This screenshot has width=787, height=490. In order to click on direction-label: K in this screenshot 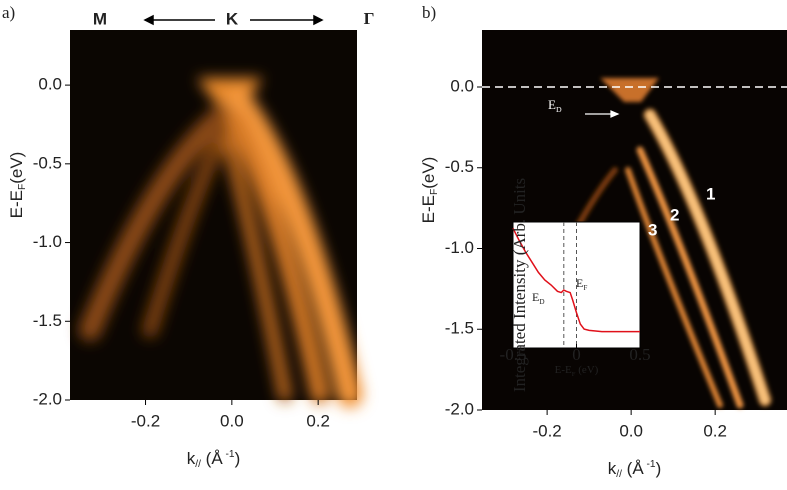, I will do `click(232, 18)`.